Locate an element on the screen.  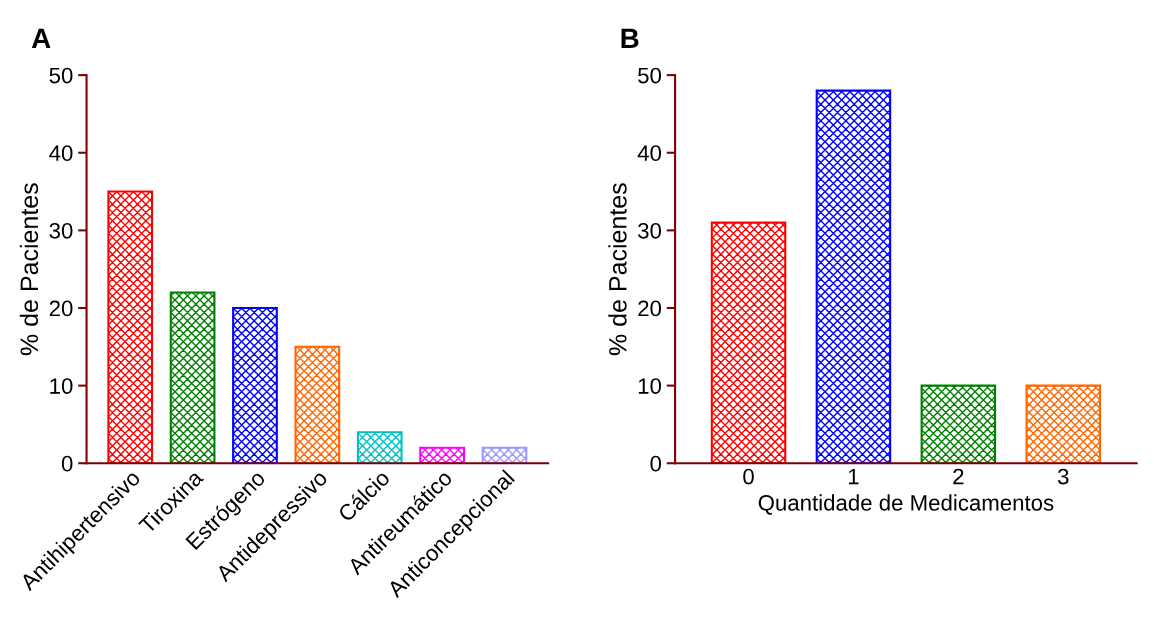
x-axis-title: Quantidade de Medicamentos is located at coordinates (906, 504).